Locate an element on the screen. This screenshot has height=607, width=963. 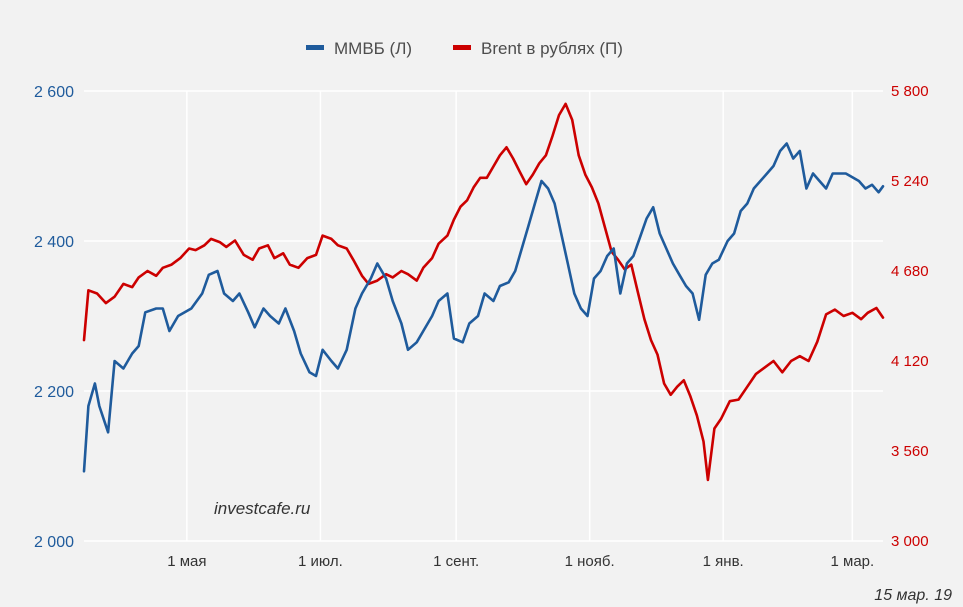
x-tick-label: 1 сент. is located at coordinates (456, 561).